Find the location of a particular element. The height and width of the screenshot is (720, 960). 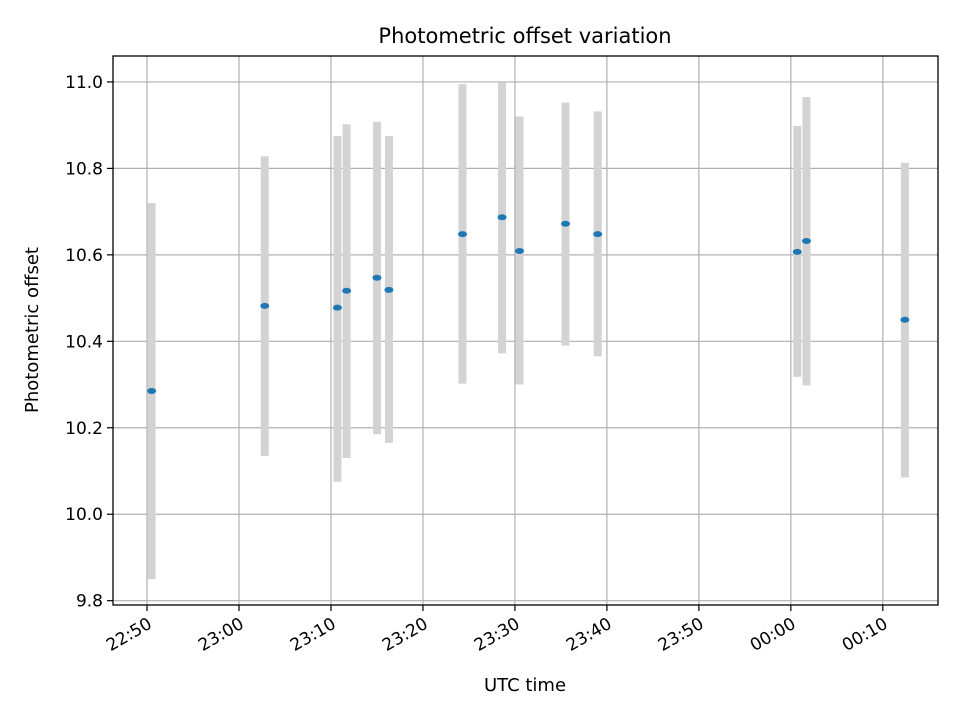

y-tick-label: 10.8 is located at coordinates (84, 169).